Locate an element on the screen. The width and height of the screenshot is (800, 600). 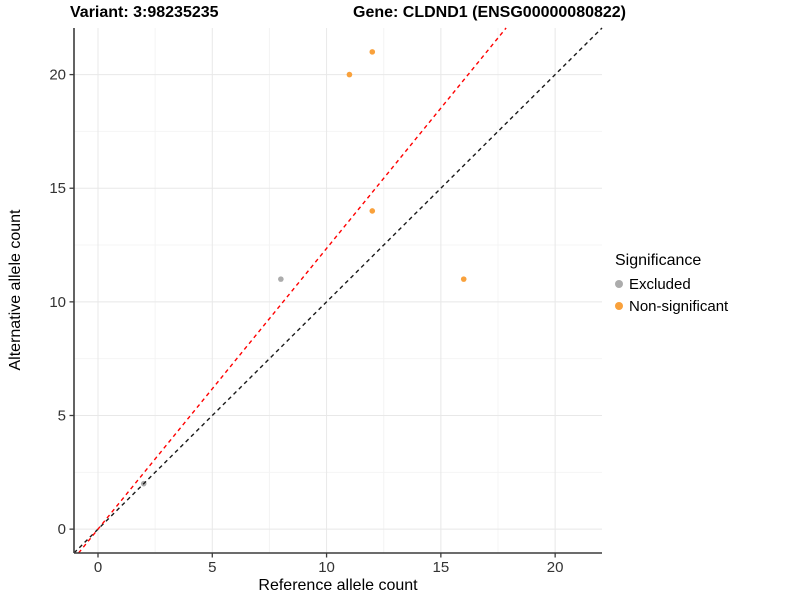
y-tick-label: 0 is located at coordinates (62, 529).